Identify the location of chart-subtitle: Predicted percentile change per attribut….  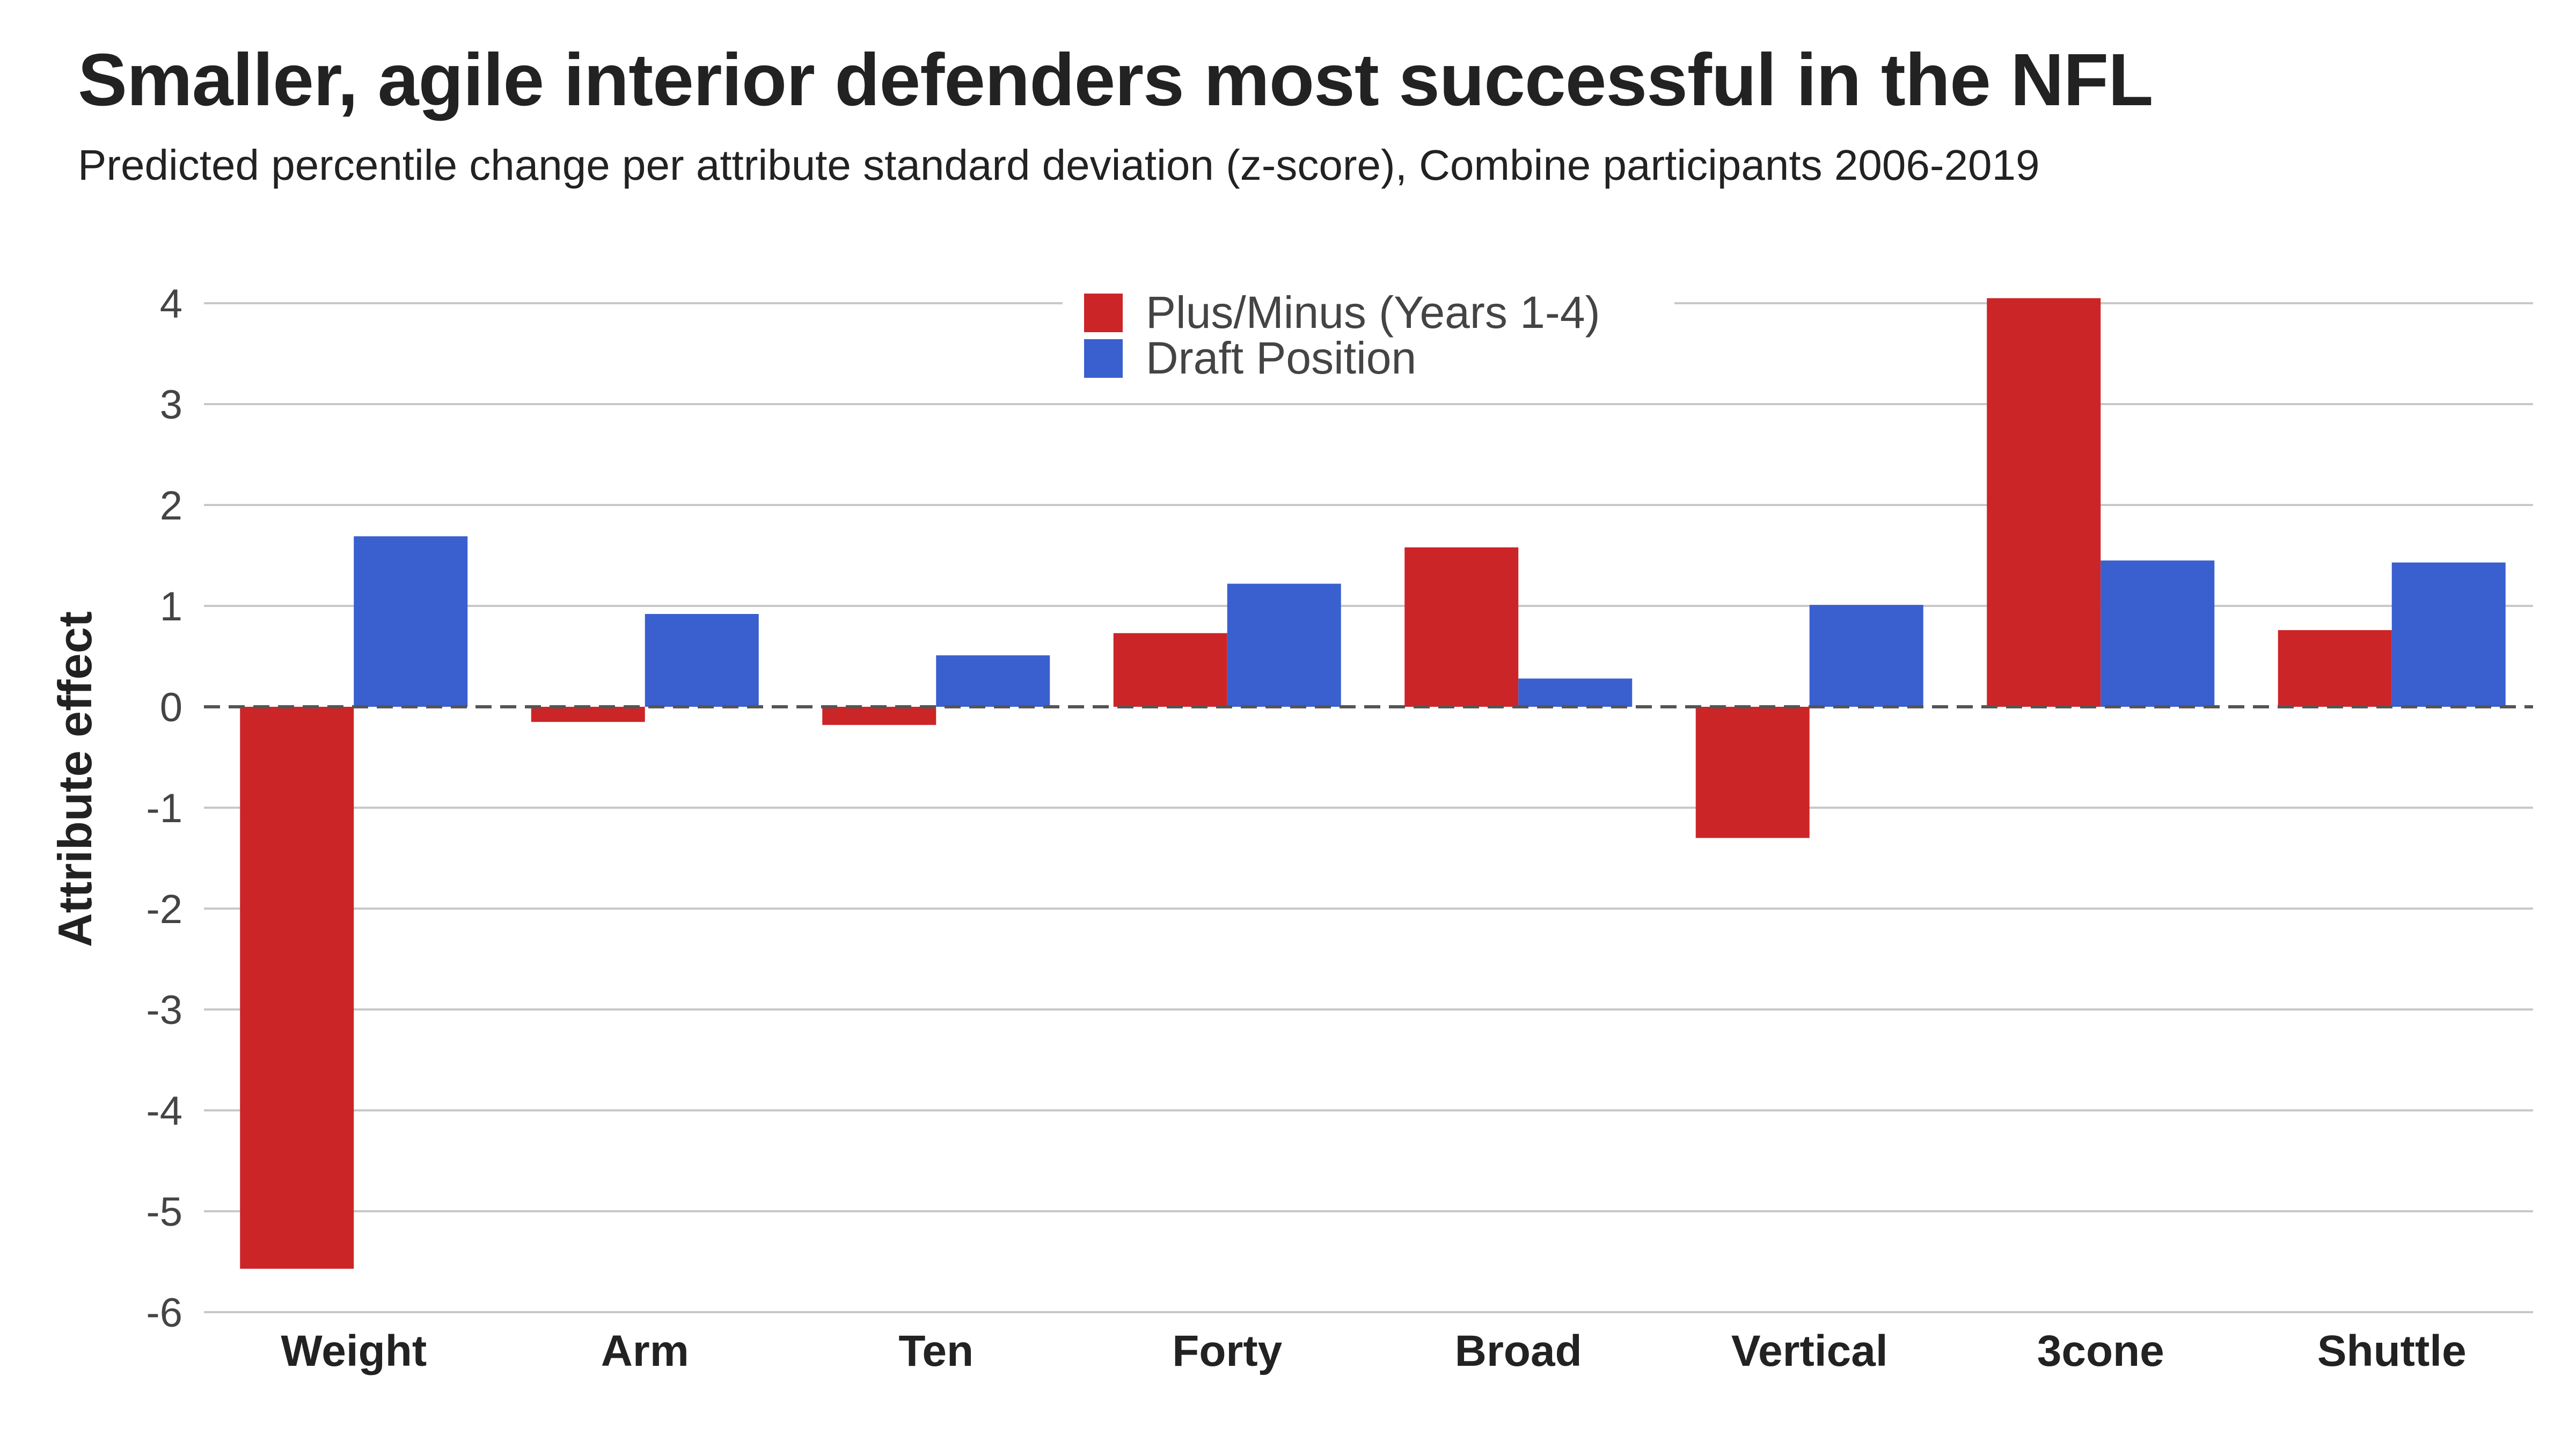
(1059, 165).